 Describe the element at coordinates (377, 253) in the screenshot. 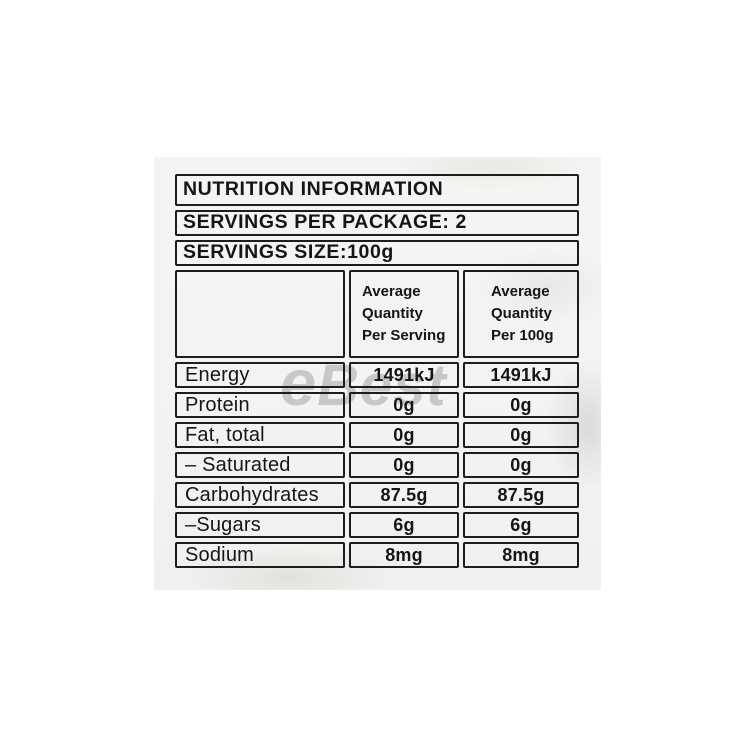

I see `serving-size: SERVINGS SIZE:100g` at that location.